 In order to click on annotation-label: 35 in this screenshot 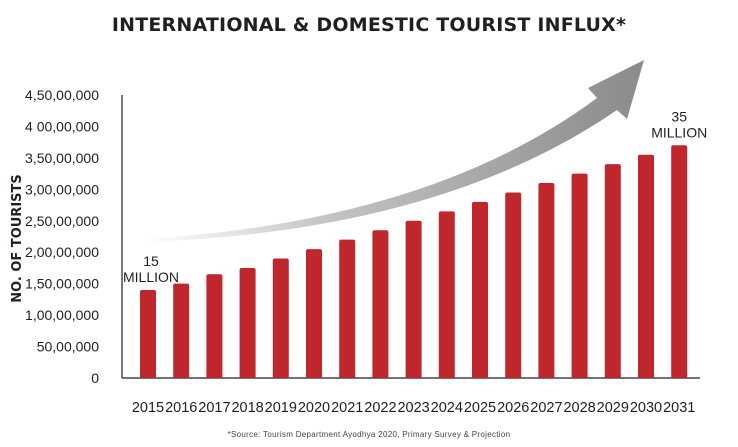, I will do `click(679, 116)`.